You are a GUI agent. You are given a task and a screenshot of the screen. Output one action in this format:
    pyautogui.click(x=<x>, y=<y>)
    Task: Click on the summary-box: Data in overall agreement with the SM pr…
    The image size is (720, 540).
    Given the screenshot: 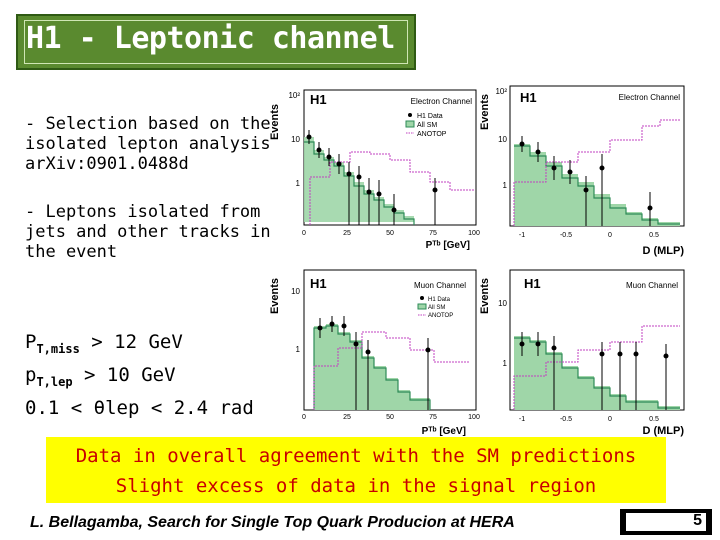 What is the action you would take?
    pyautogui.click(x=356, y=470)
    